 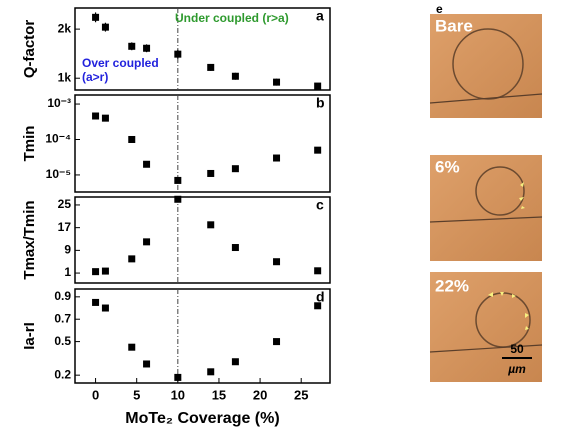 I want to click on y-axis-label: Tmin, so click(x=29, y=144).